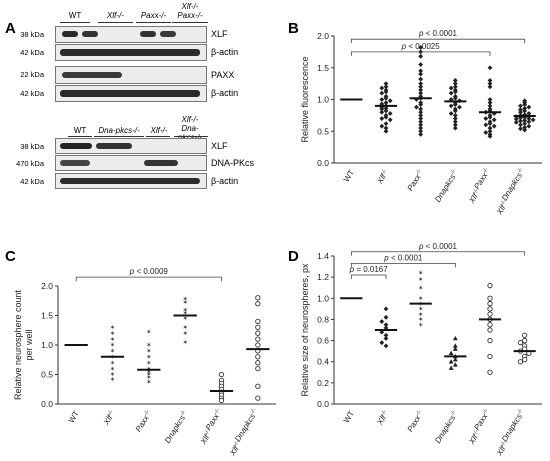 Image resolution: width=550 pixels, height=461 pixels. Describe the element at coordinates (305, 330) in the screenshot. I see `y-axis-label: Relative size of neurospheres, px` at that location.